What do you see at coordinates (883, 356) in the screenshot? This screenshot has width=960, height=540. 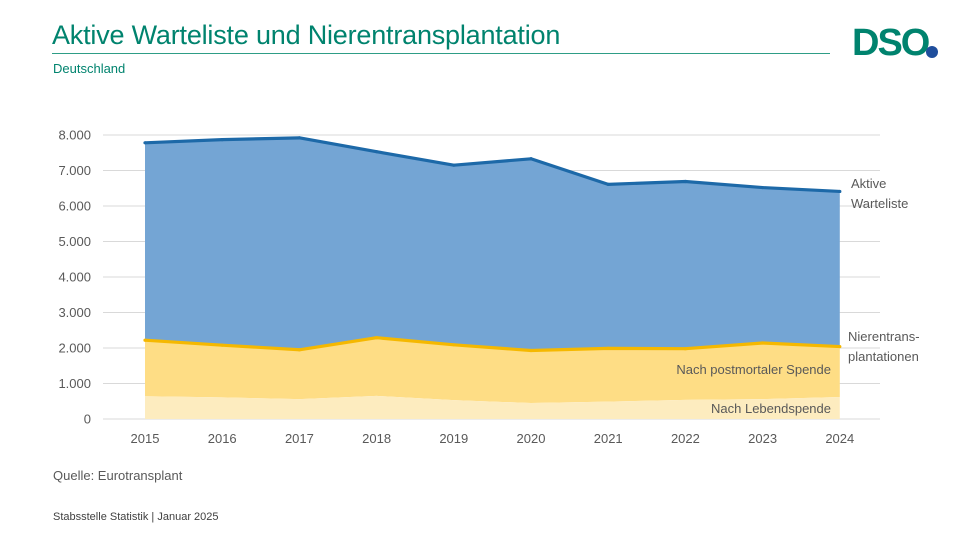 I see `transplant-label-line2: plantationen` at bounding box center [883, 356].